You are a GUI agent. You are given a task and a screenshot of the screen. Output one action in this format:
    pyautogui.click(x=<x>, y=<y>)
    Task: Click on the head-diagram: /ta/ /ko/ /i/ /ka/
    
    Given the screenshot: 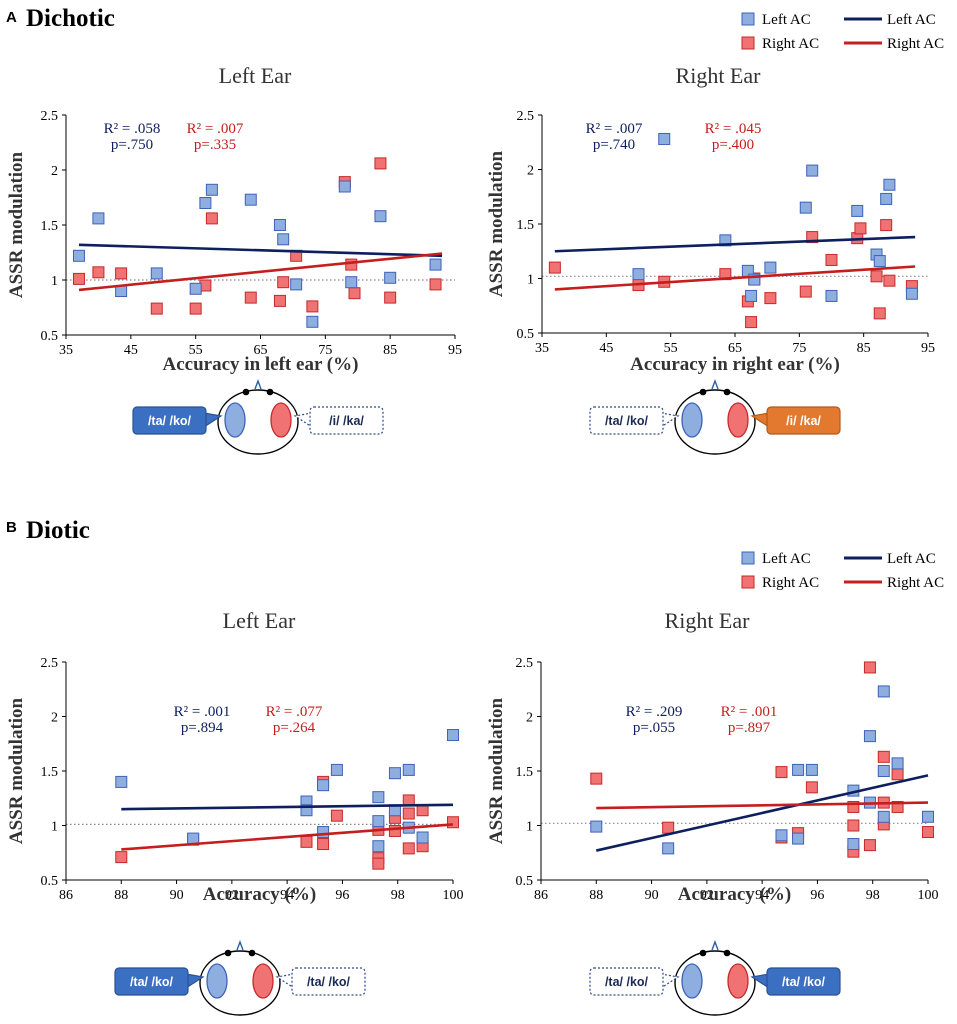 What is the action you would take?
    pyautogui.click(x=258, y=417)
    